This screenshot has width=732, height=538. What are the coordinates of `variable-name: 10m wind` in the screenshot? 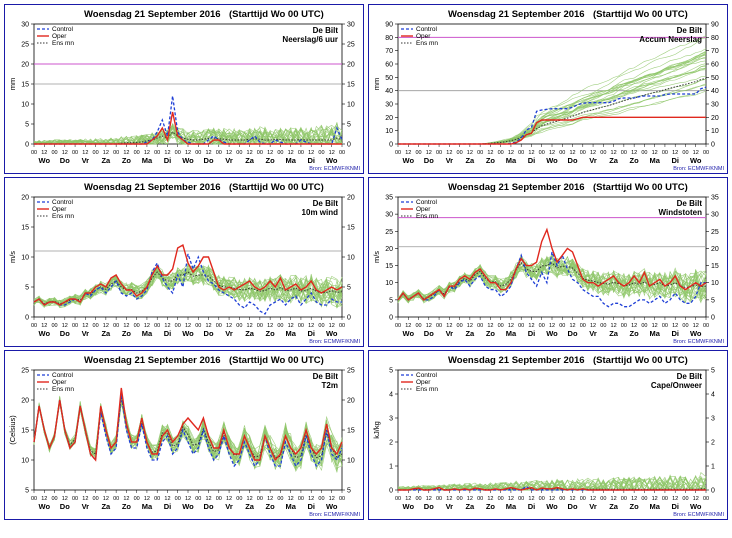 It's located at (320, 212).